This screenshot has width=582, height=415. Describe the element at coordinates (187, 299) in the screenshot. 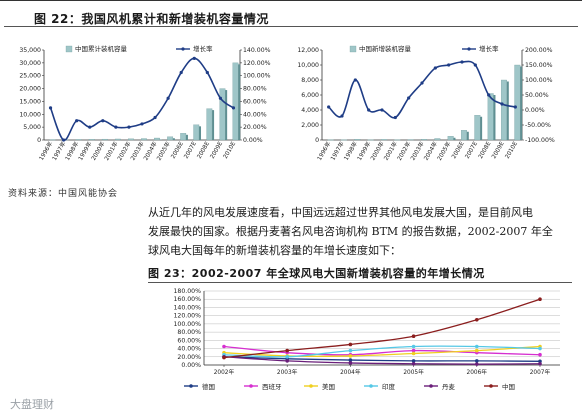

I see `c3-y-tick-label: 160.00%` at that location.